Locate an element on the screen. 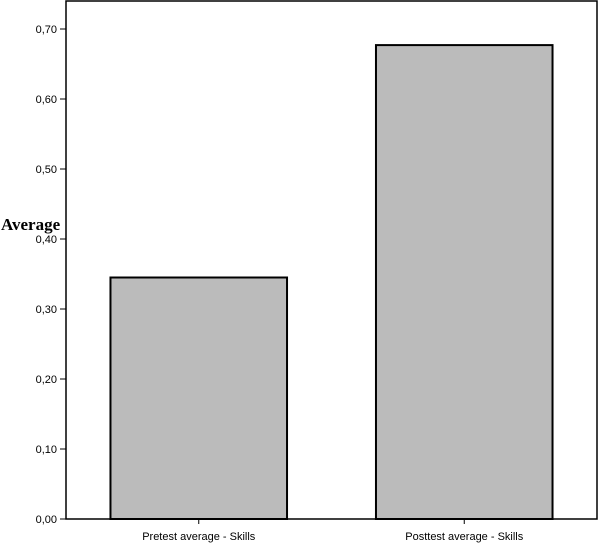 Image resolution: width=600 pixels, height=547 pixels. bar is located at coordinates (199, 398).